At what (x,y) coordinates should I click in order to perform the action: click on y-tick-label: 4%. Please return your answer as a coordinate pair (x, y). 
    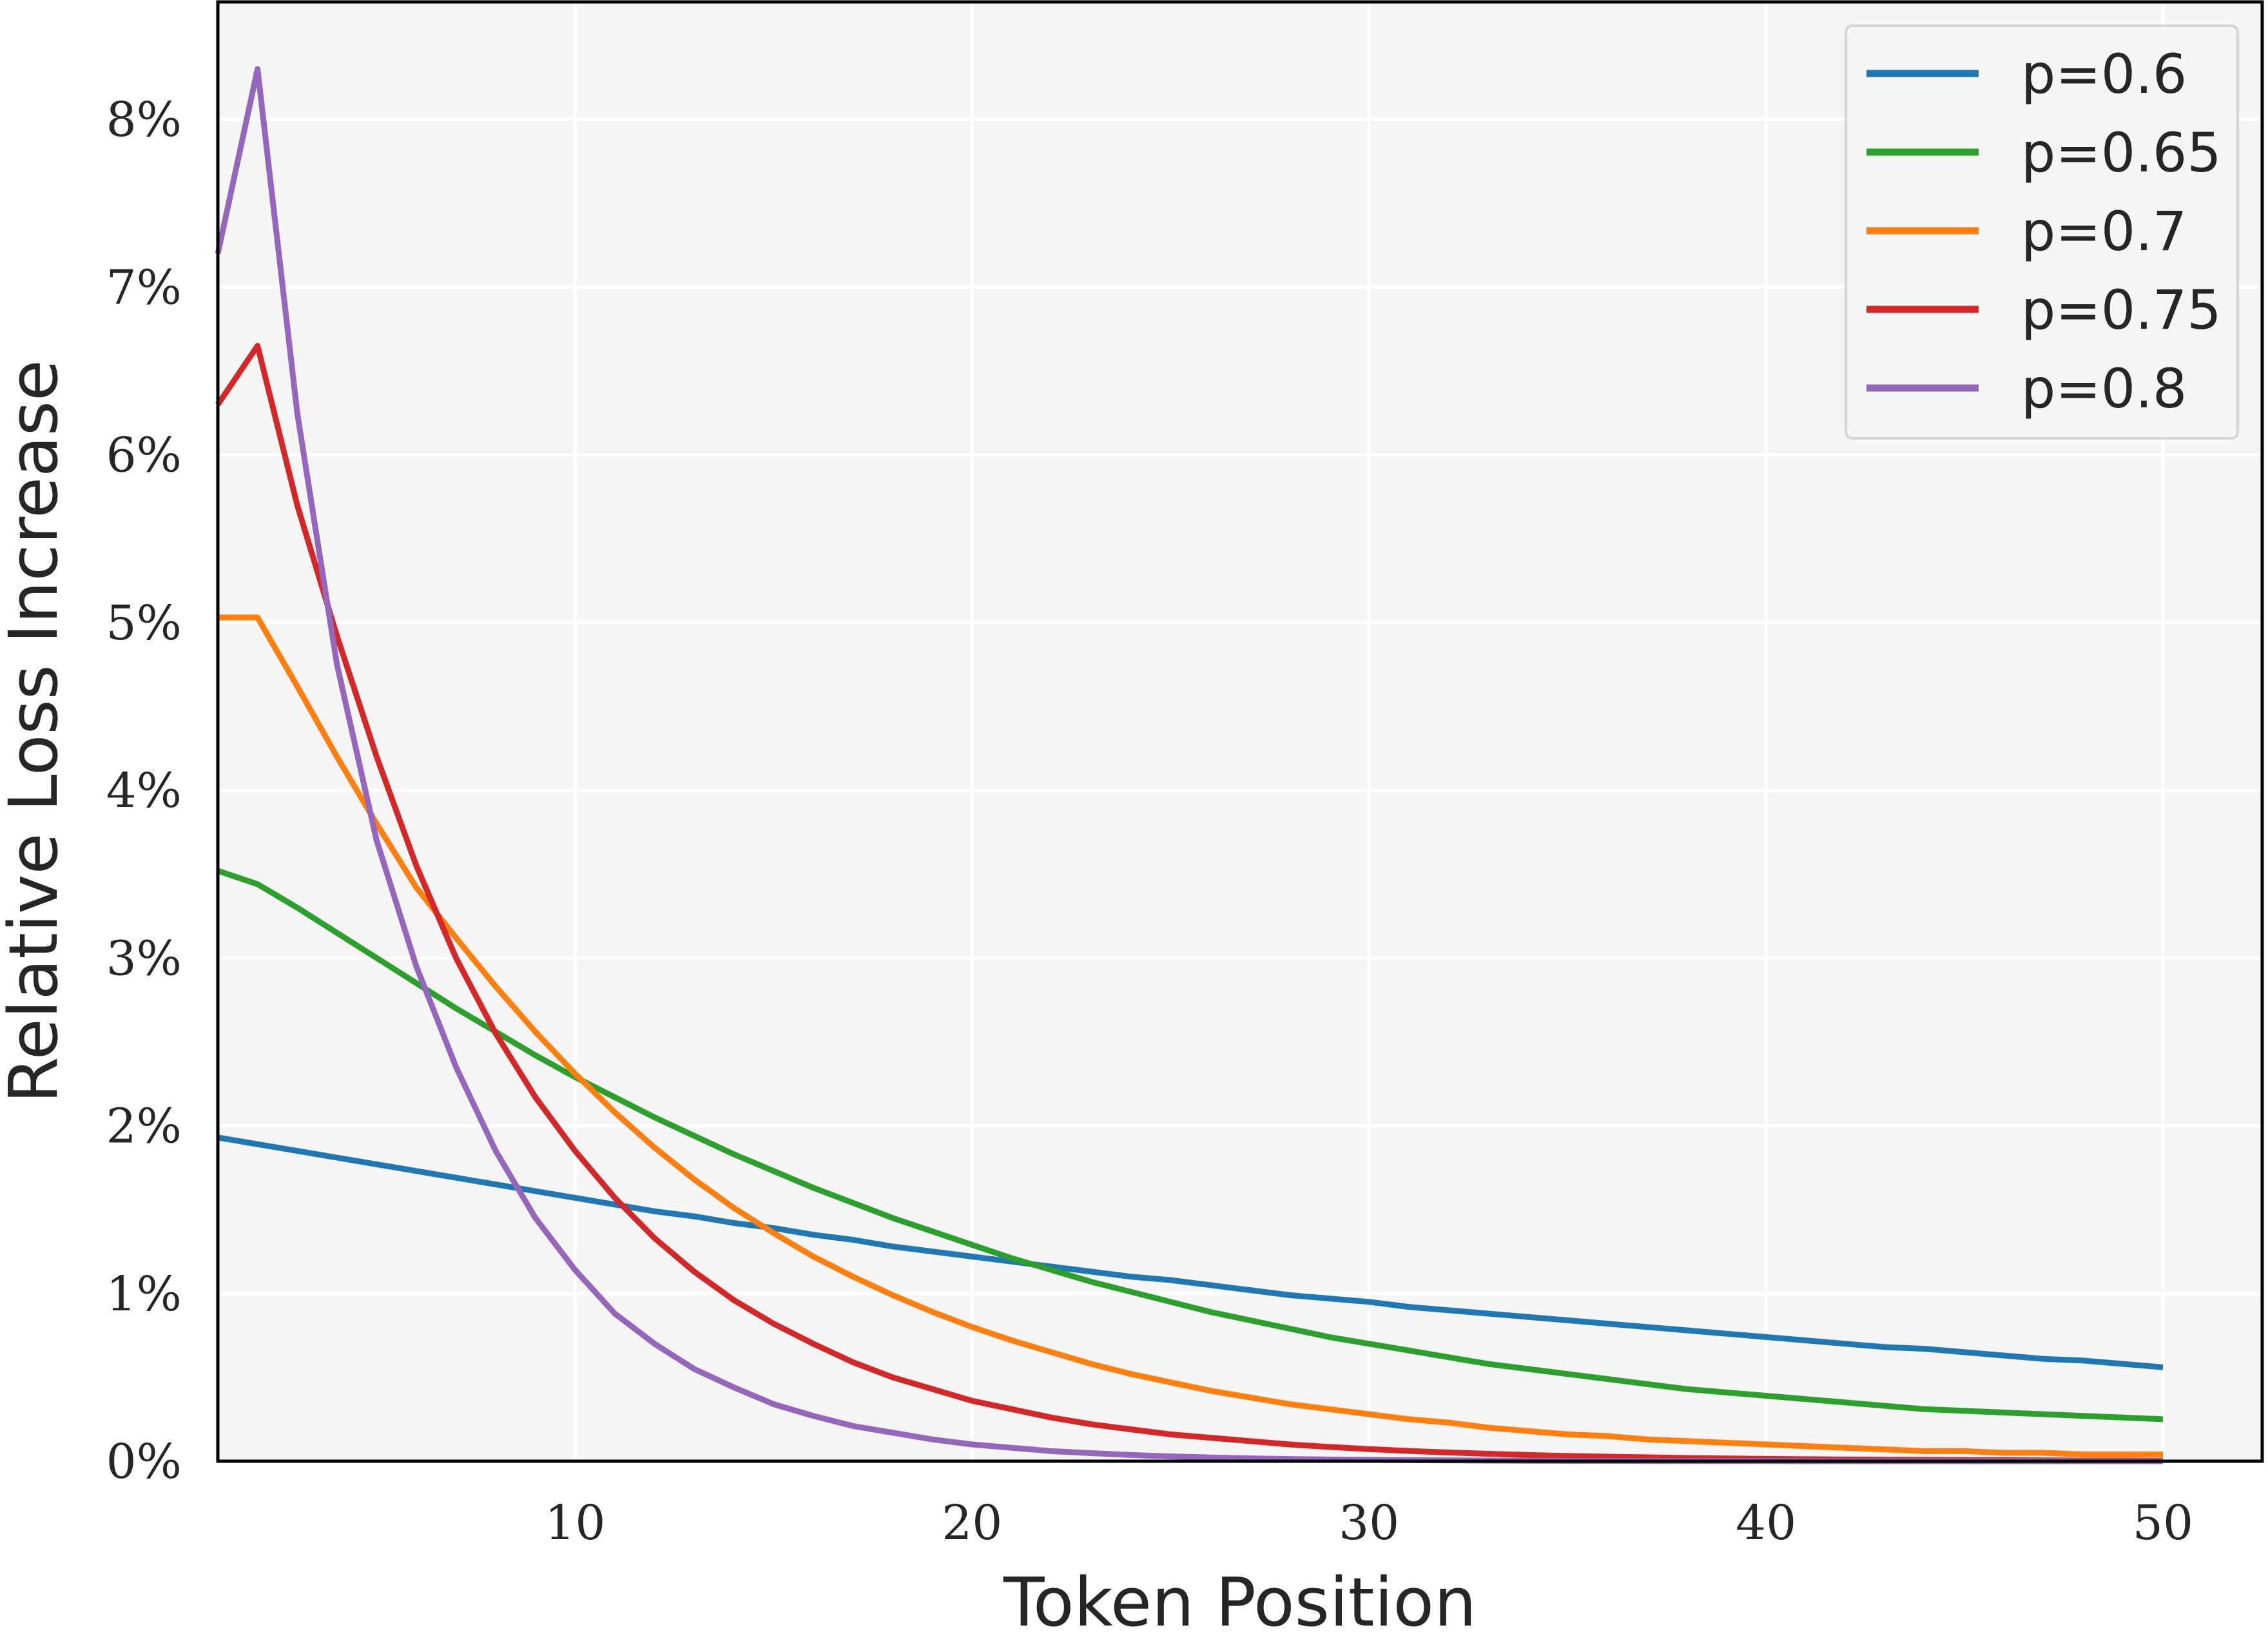
    Looking at the image, I should click on (144, 791).